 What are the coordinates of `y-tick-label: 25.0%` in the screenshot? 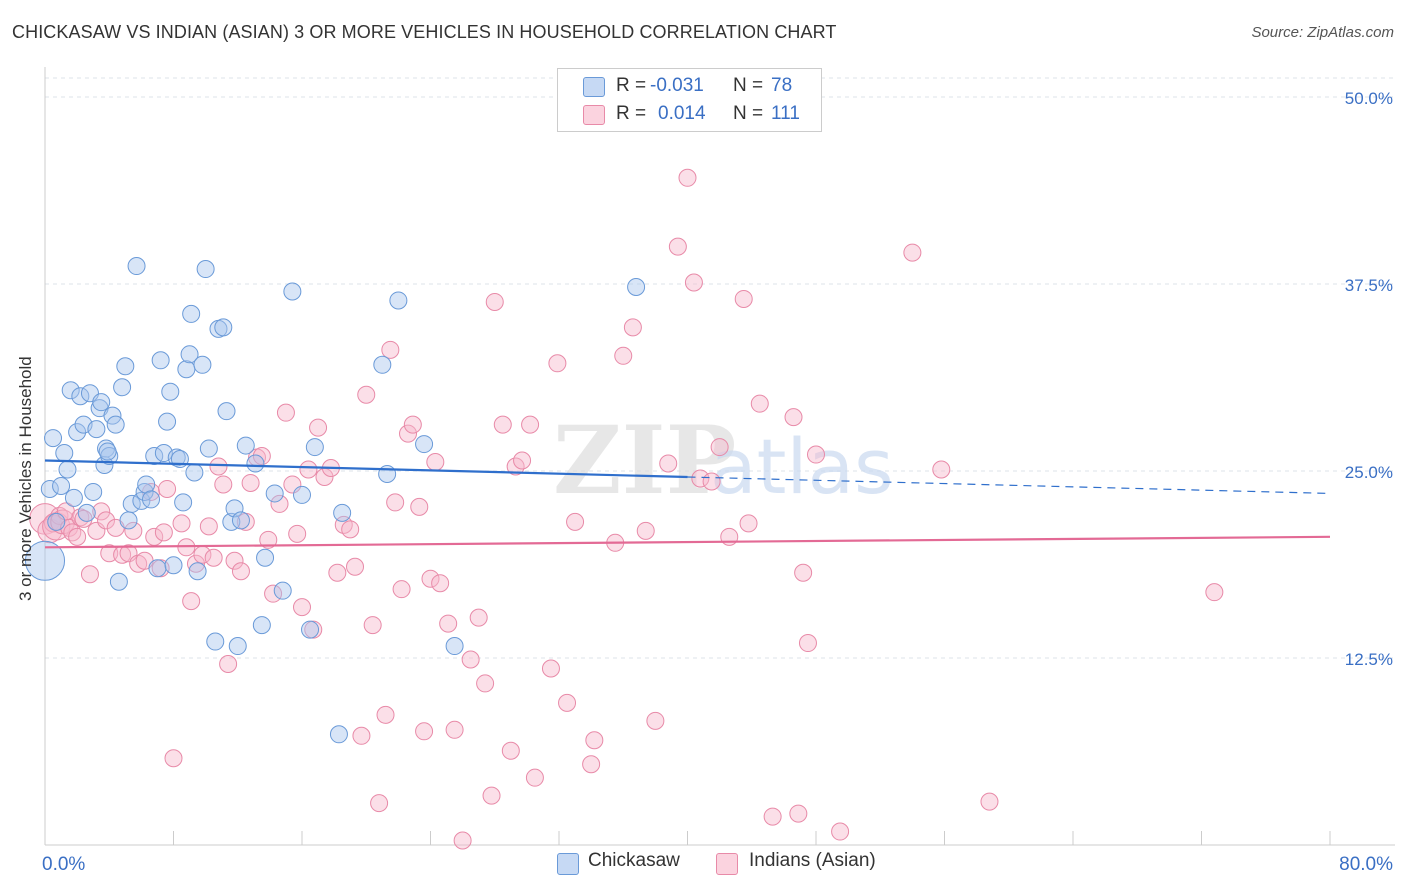 It's located at (1369, 472).